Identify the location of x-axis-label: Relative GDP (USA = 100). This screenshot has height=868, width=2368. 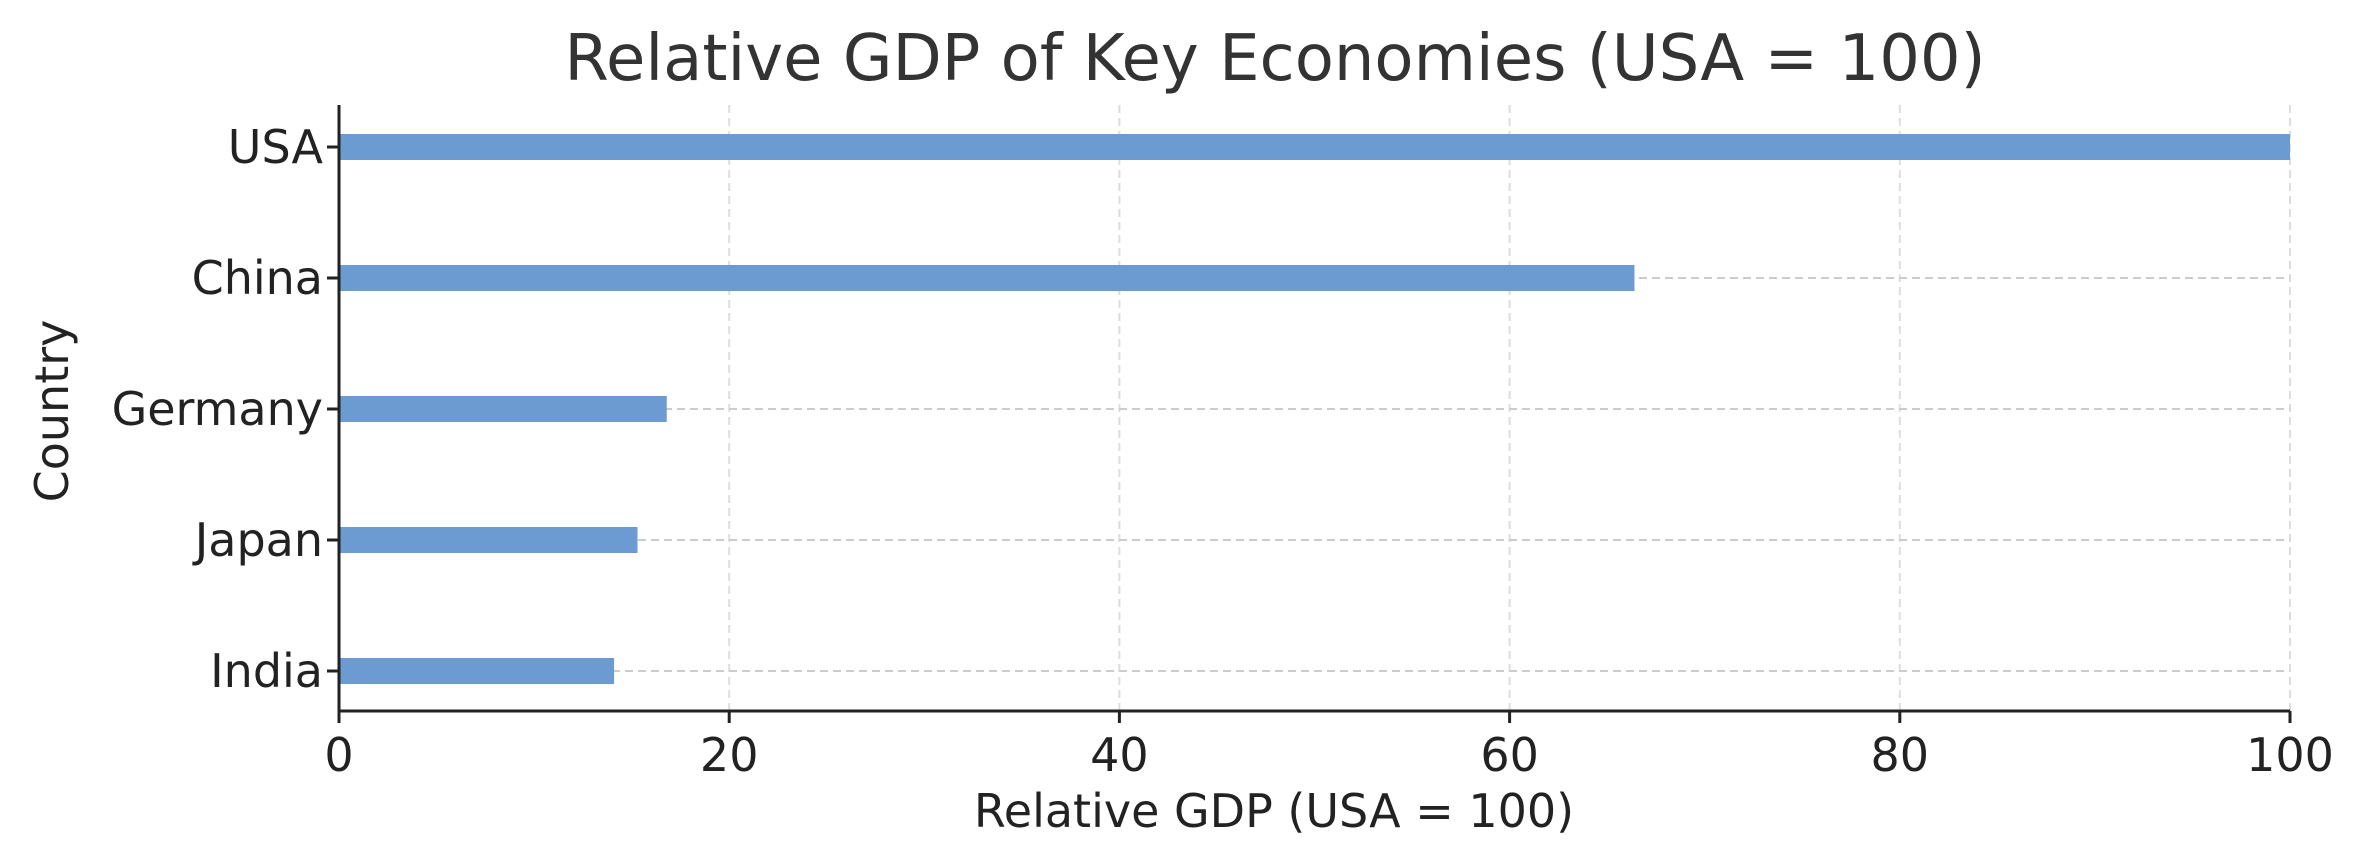
(1274, 811).